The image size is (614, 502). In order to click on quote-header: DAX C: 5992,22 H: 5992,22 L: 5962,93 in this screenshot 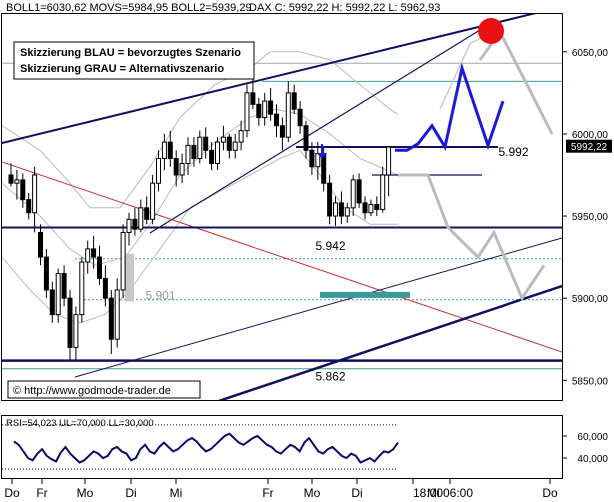, I will do `click(344, 8)`.